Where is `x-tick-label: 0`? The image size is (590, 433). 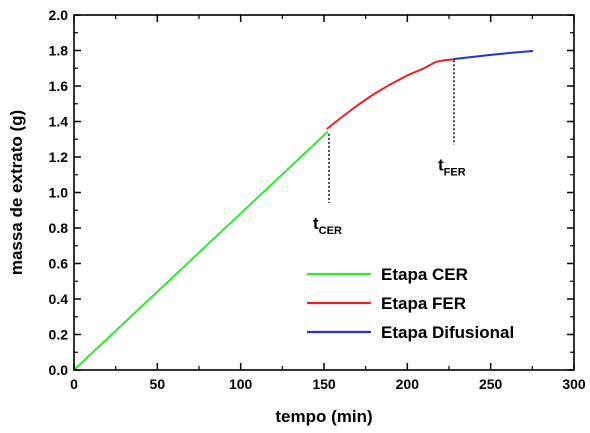
x-tick-label: 0 is located at coordinates (74, 384).